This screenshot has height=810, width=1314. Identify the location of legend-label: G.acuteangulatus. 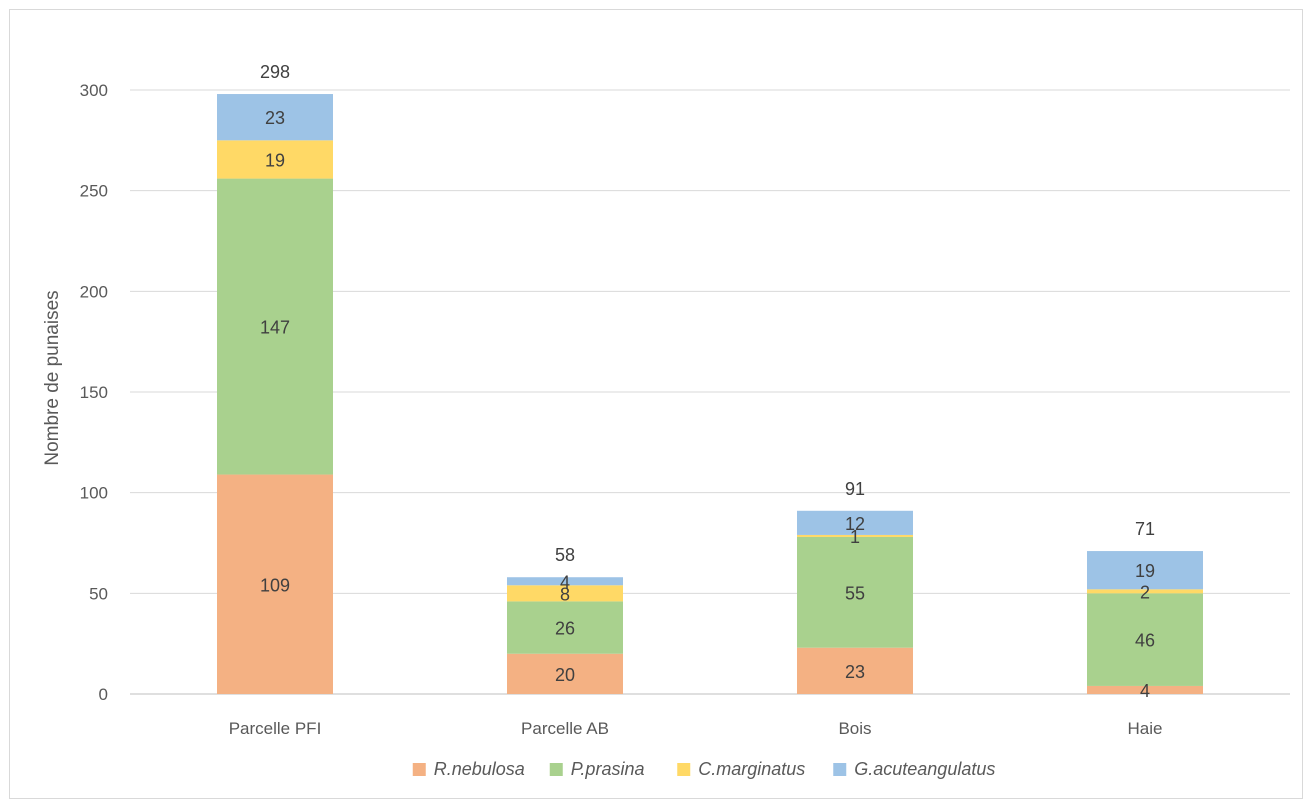
(924, 769).